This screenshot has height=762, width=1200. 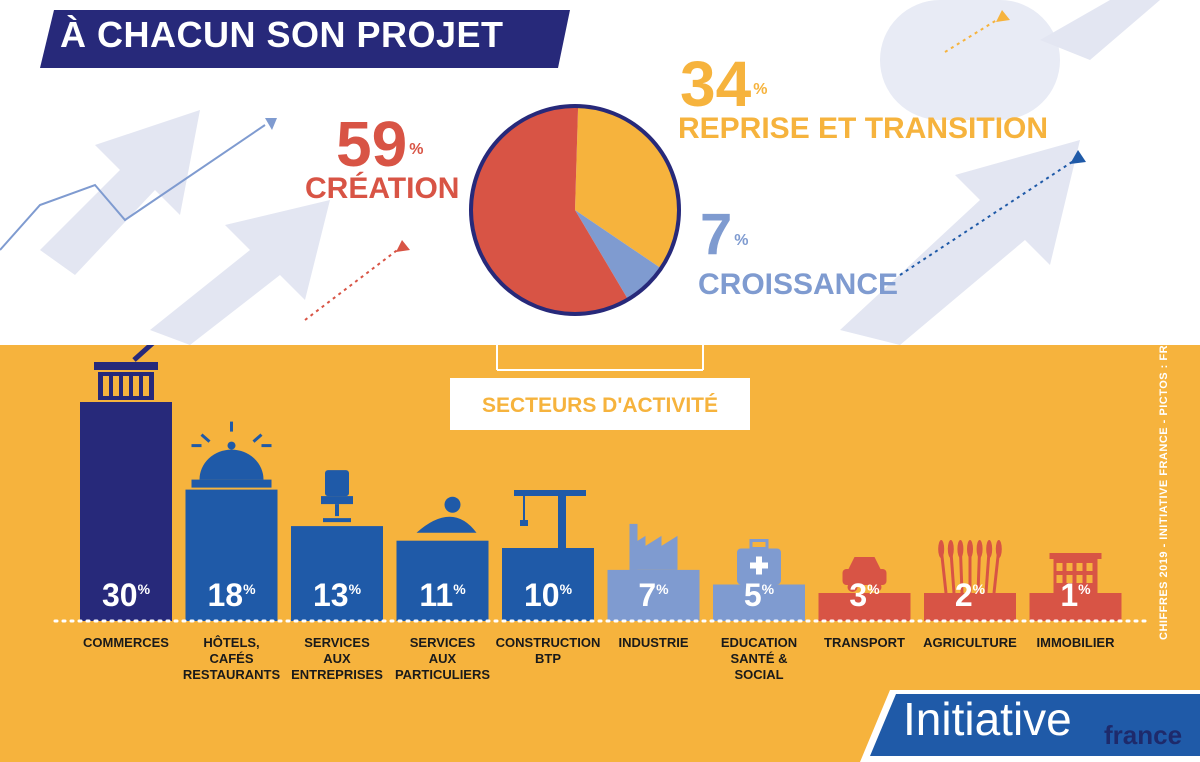 What do you see at coordinates (863, 128) in the screenshot?
I see `reprise-label: REPRISE ET TRANSITION` at bounding box center [863, 128].